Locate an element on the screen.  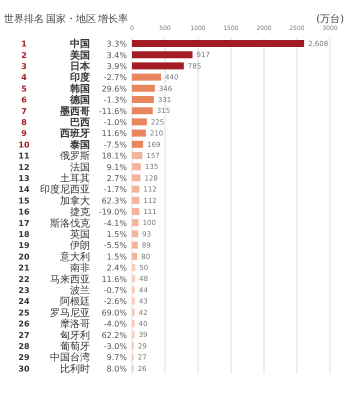
y-tick-label: 英国 is located at coordinates (80, 234).